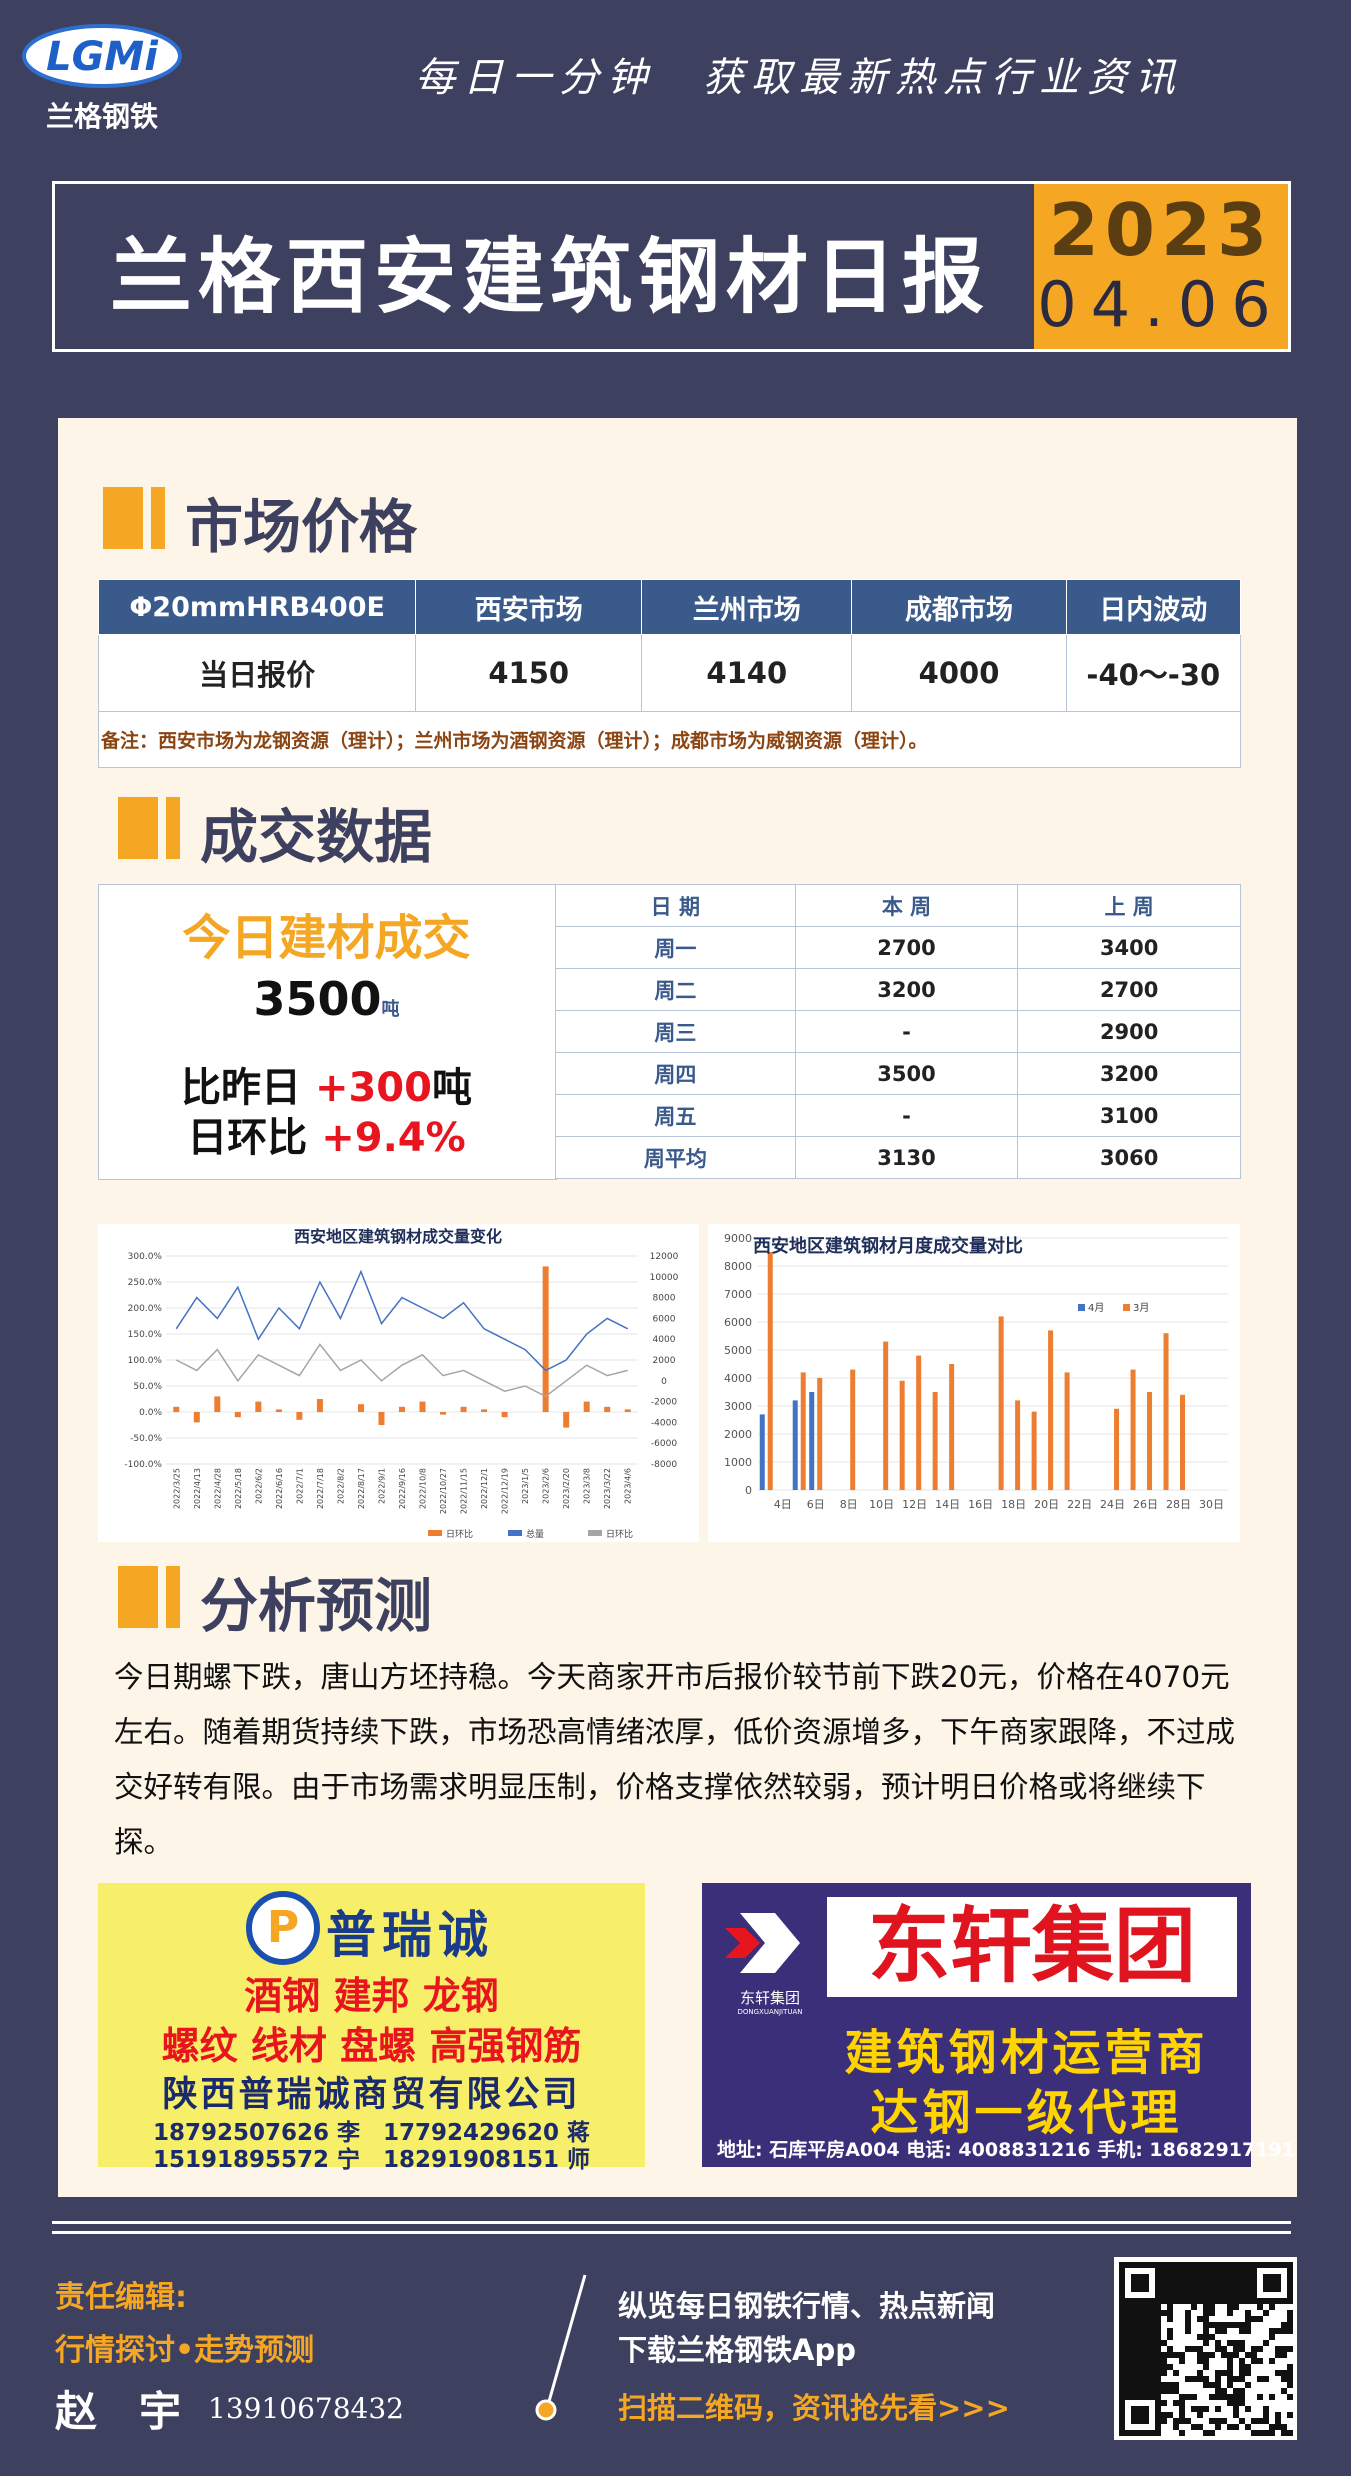 The width and height of the screenshot is (1351, 2476). I want to click on cell: 3500, so click(906, 1073).